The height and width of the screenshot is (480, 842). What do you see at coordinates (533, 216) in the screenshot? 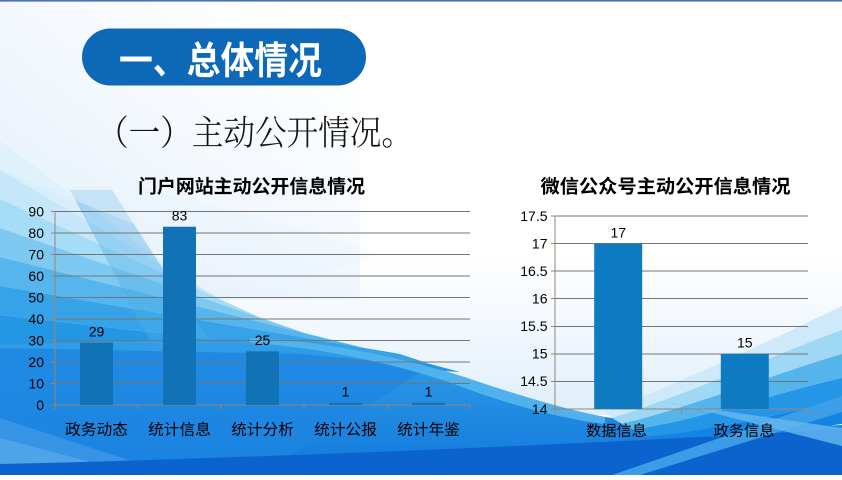
I see `svg-text: 17.5` at bounding box center [533, 216].